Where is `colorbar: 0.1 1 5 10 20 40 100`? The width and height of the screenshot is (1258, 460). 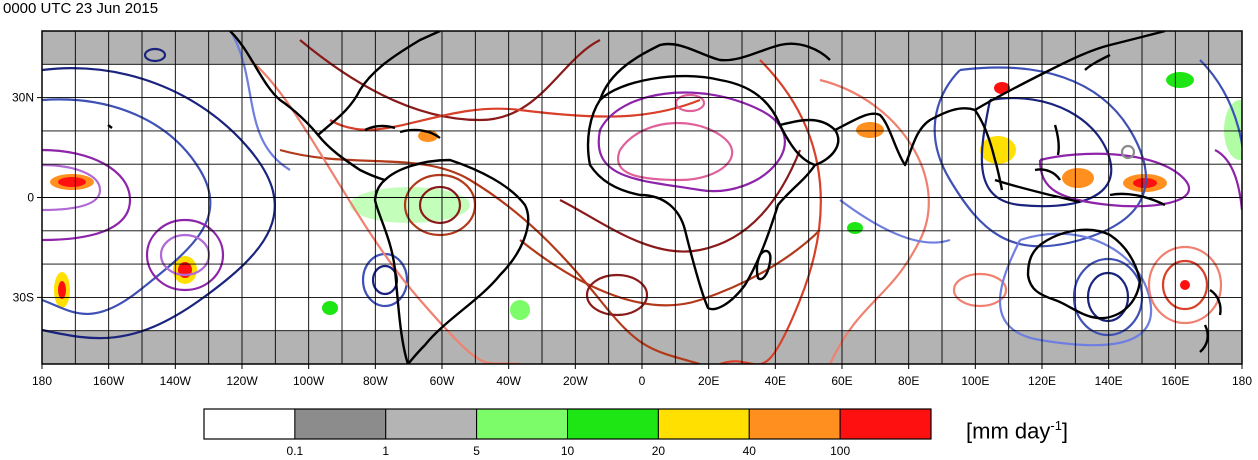 colorbar: 0.1 1 5 10 20 40 100 is located at coordinates (567, 433).